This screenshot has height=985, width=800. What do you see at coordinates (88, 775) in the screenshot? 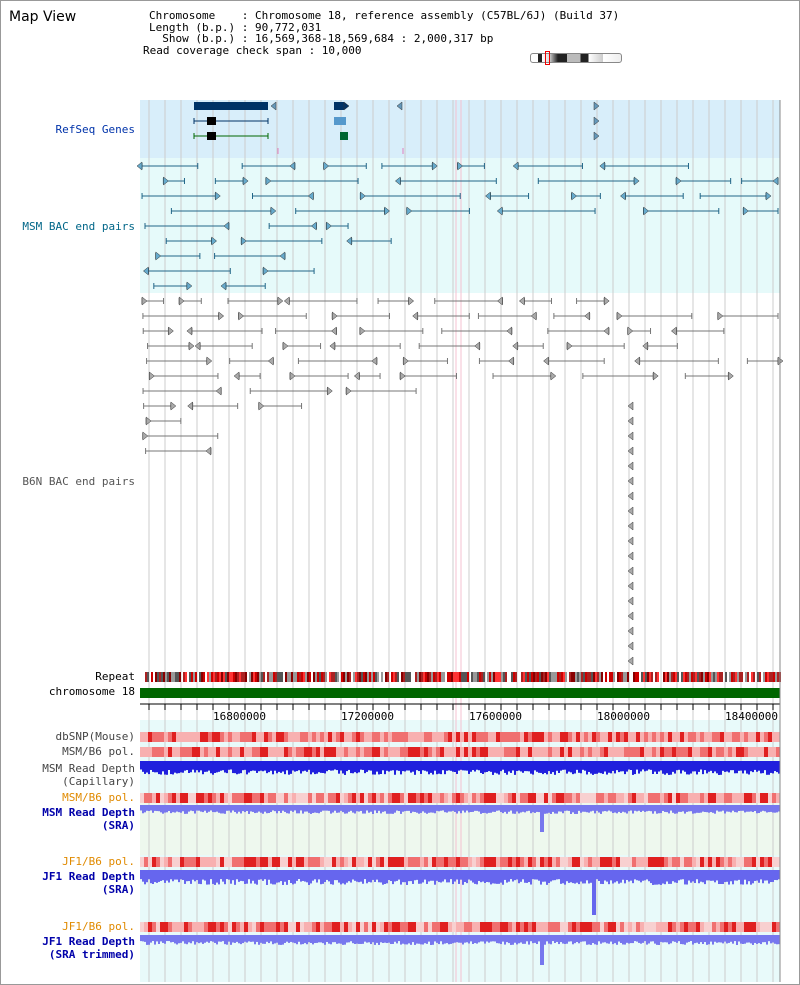
I see `msm-read-depth-capillary-label: MSM Read Depth (Capillary)` at bounding box center [88, 775].